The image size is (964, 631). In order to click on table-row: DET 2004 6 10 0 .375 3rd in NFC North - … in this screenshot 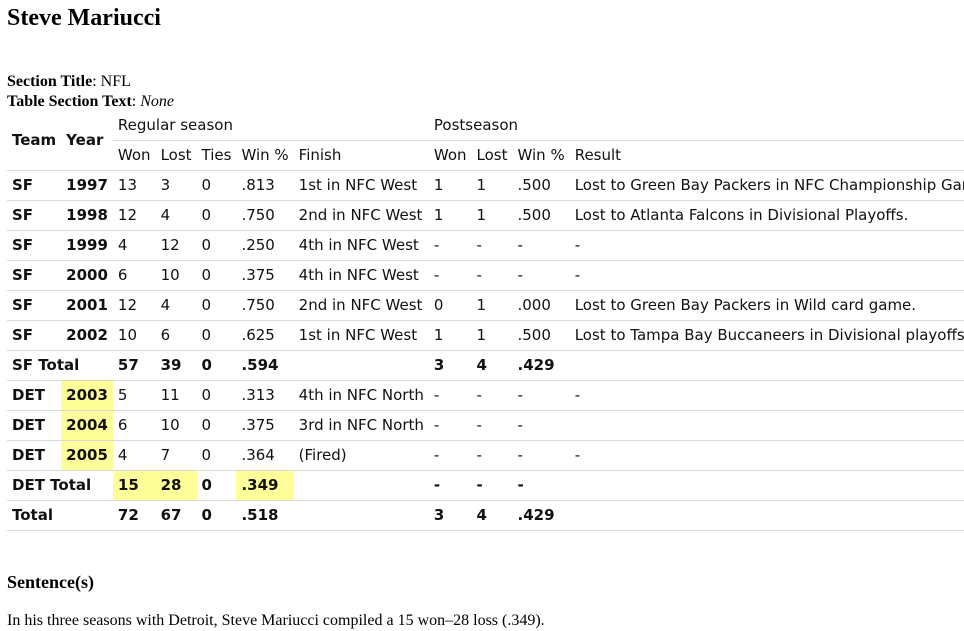, I will do `click(485, 425)`.